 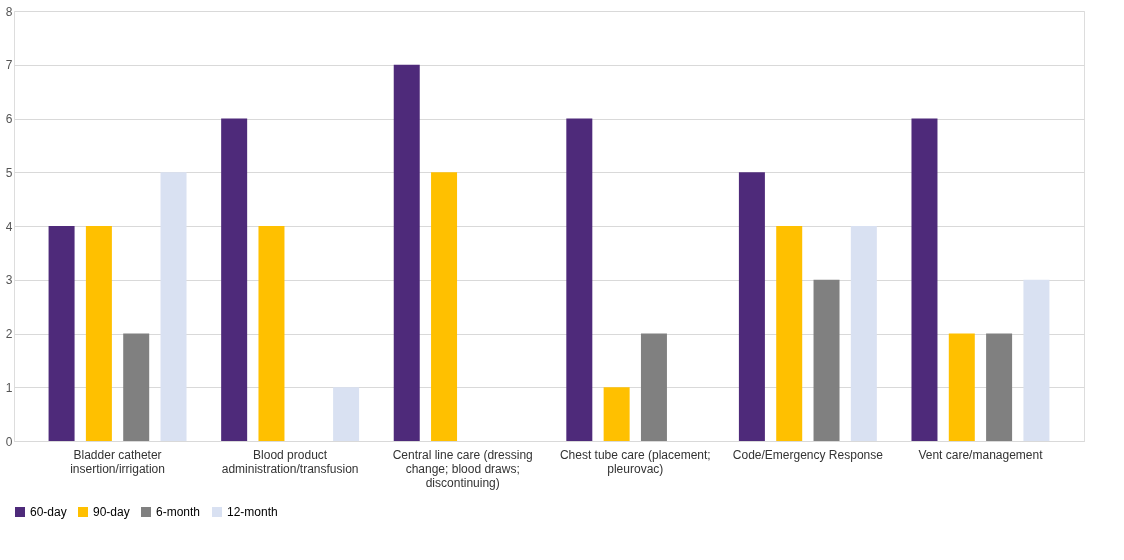 I want to click on x-tick-label: Central line care (dressing change; blood draws; discontinuing), so click(x=462, y=468).